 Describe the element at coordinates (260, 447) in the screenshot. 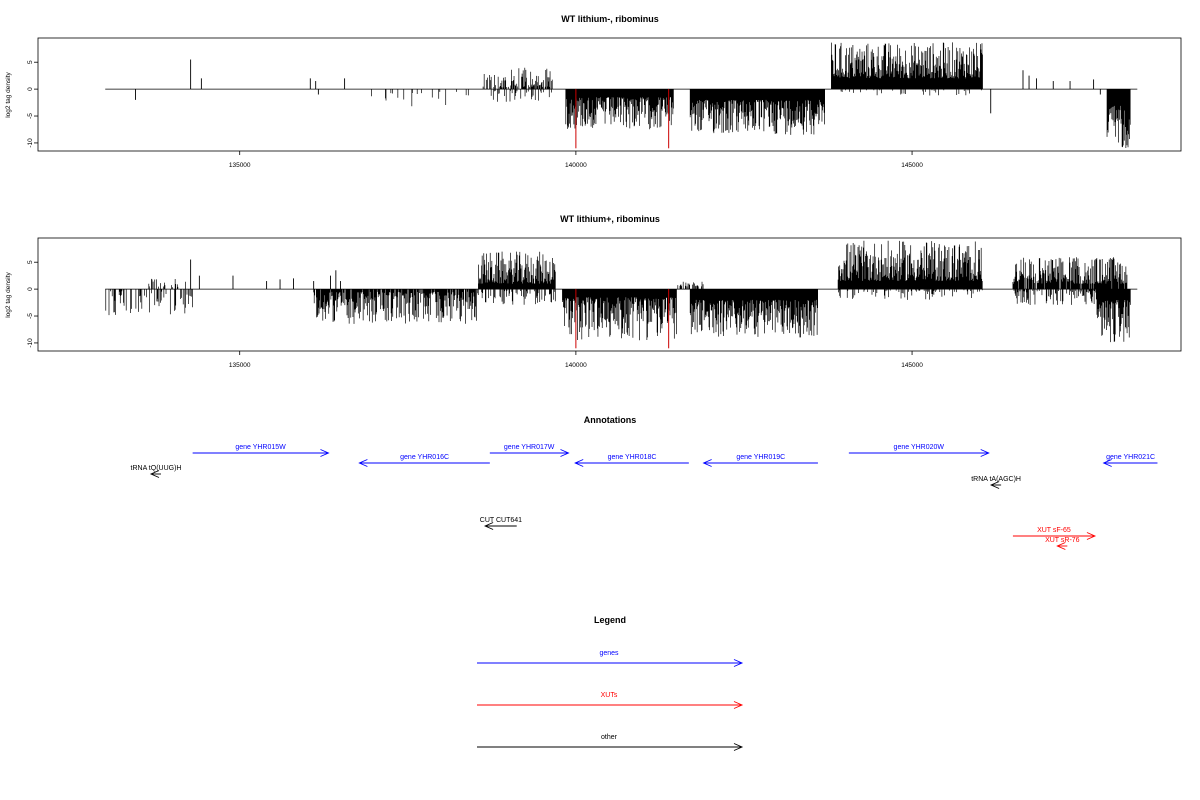

I see `feature-label: gene YHR015W` at that location.